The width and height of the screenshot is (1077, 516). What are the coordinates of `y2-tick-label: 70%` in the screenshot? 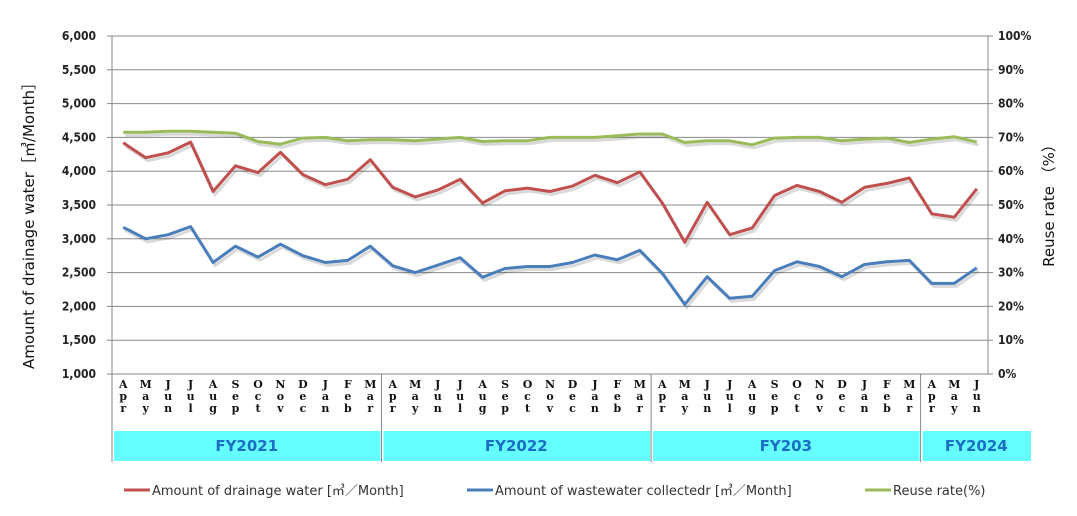 It's located at (1011, 137).